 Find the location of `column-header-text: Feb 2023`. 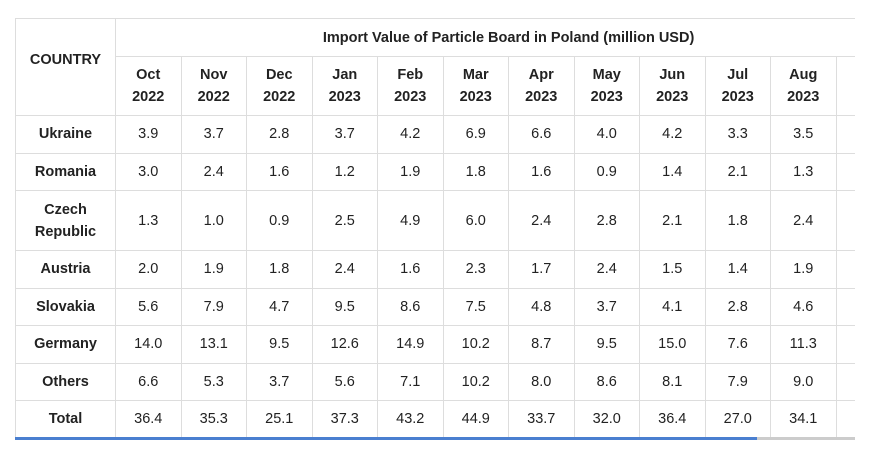

column-header-text: Feb 2023 is located at coordinates (410, 86).